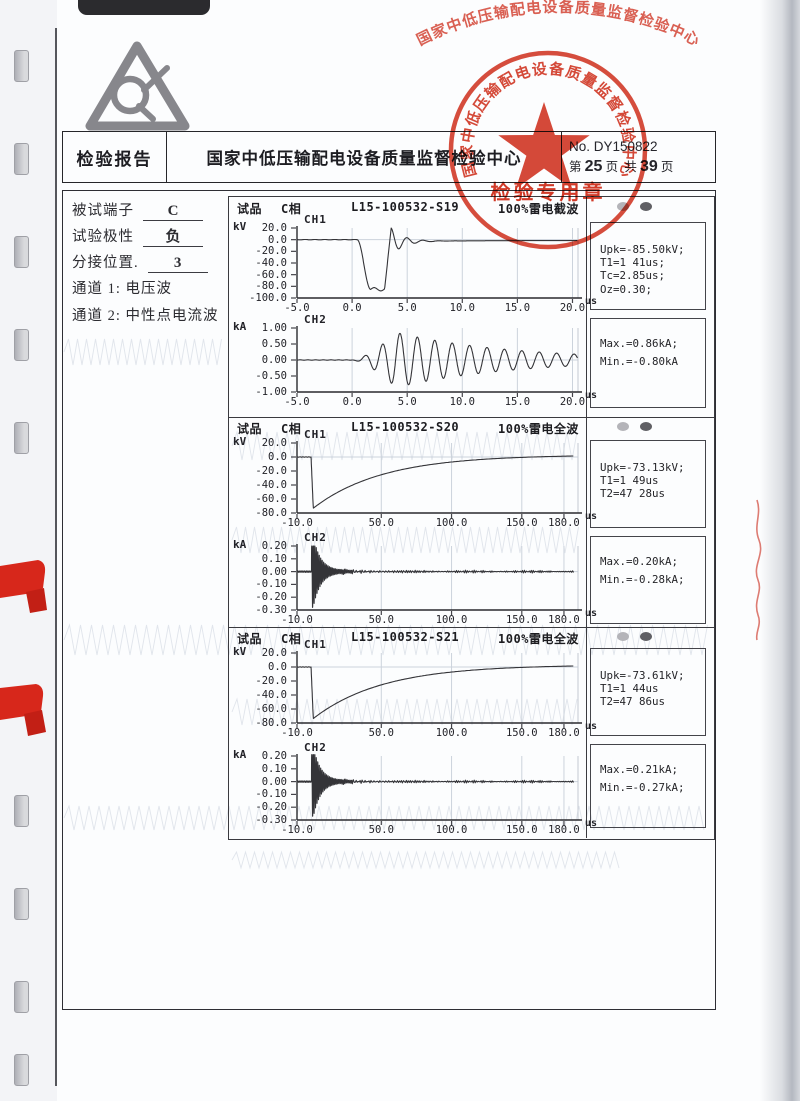 The image size is (800, 1101). I want to click on y-tick-label: -0.50, so click(271, 376).